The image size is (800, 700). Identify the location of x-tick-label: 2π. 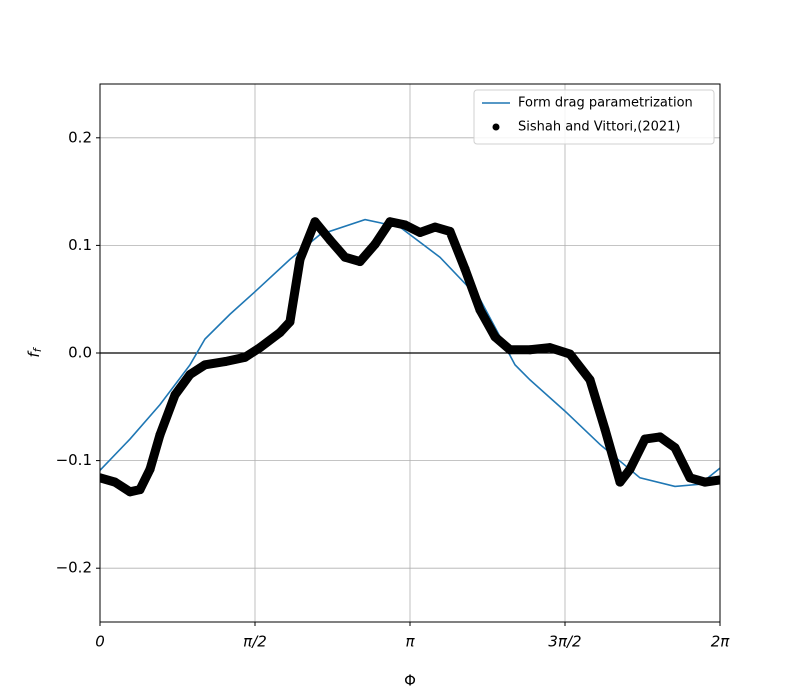
(721, 642).